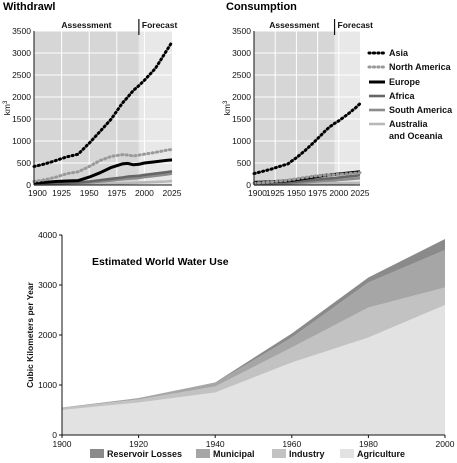  What do you see at coordinates (409, 124) in the screenshot?
I see `legend-label-line: Australia` at bounding box center [409, 124].